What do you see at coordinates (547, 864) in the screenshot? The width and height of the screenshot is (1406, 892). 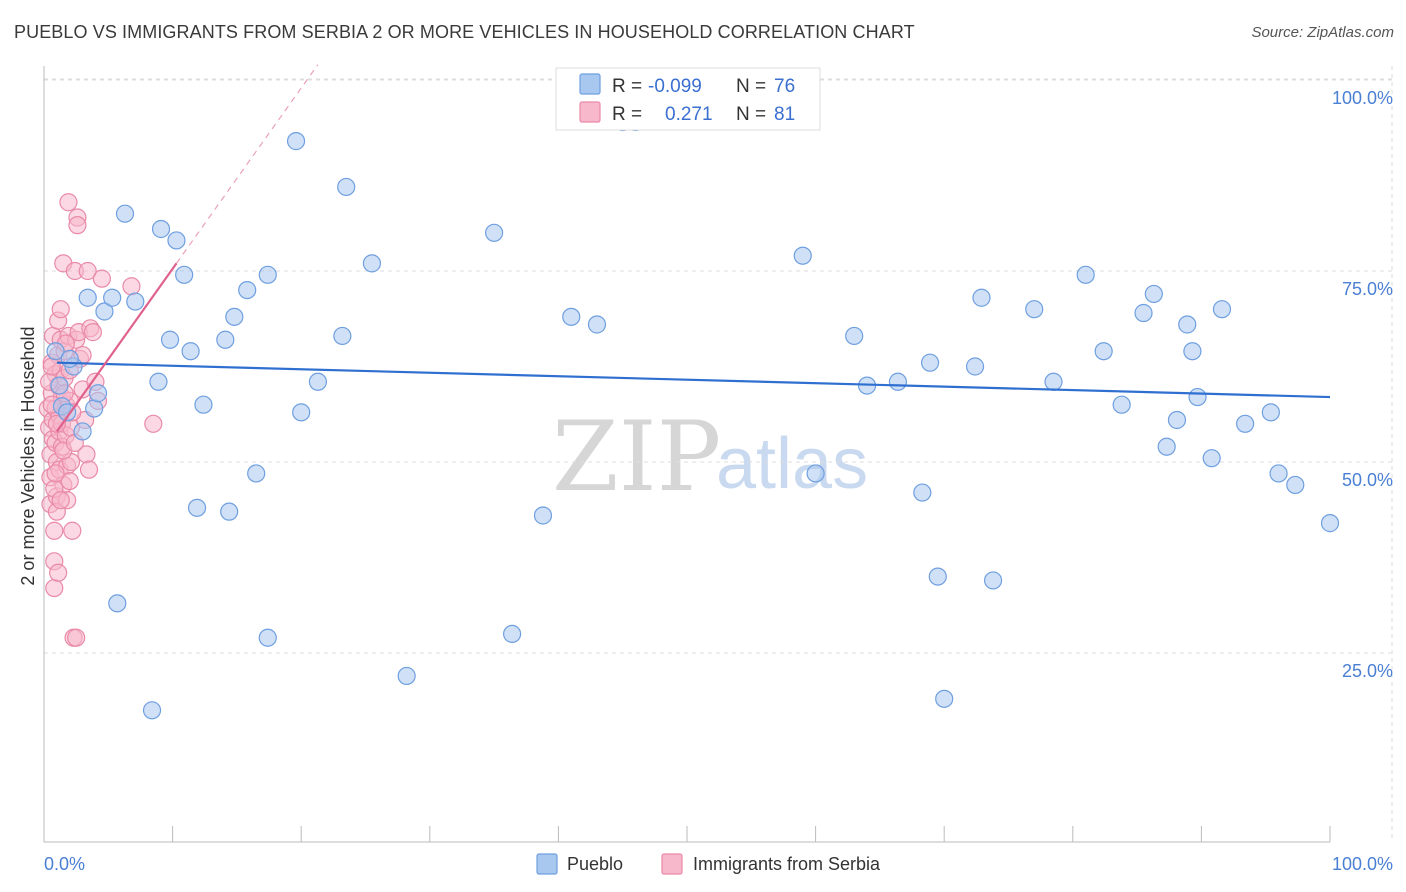 I see `bottom-legend-swatch-pueblo` at bounding box center [547, 864].